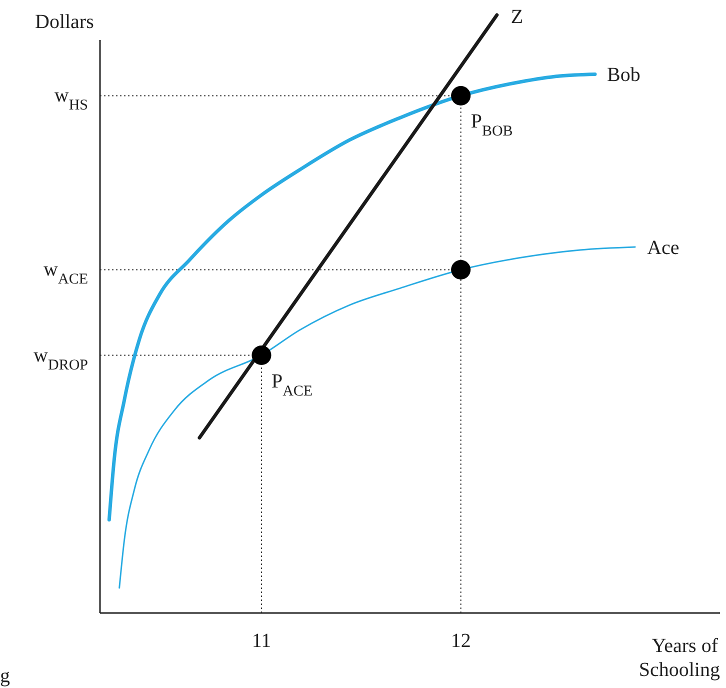 The image size is (726, 688). Describe the element at coordinates (663, 248) in the screenshot. I see `series-label: Ace` at that location.